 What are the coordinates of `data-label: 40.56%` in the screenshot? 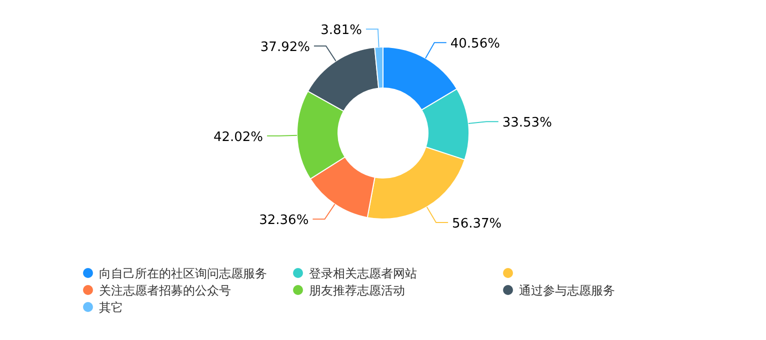 It's located at (475, 44).